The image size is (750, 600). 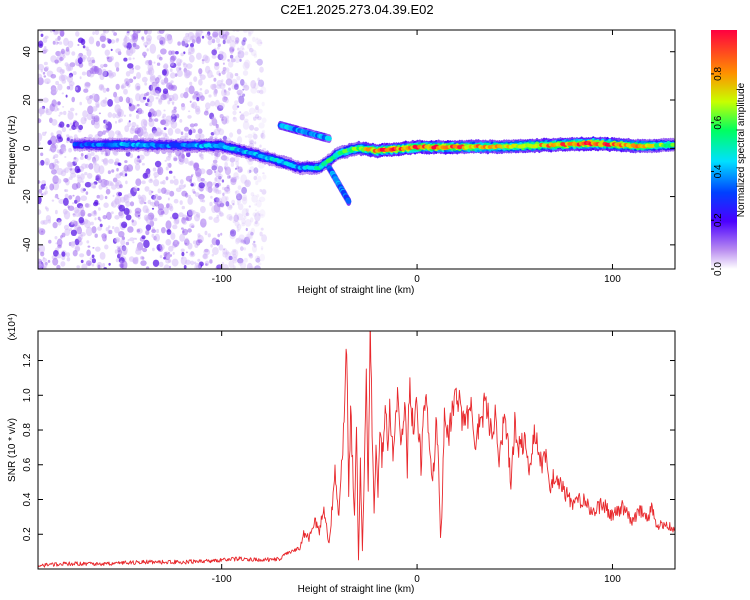 What do you see at coordinates (417, 279) in the screenshot?
I see `spectrogram-x-tick-label: 0` at bounding box center [417, 279].